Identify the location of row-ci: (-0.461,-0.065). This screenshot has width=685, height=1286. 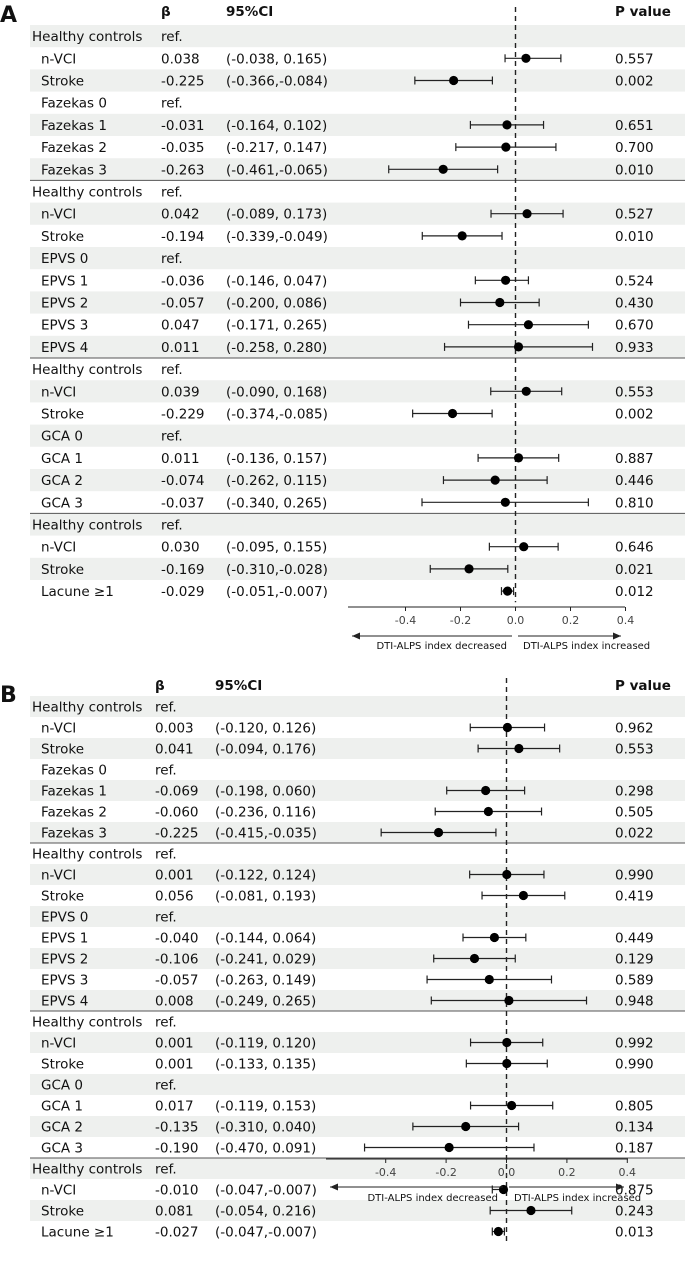
(277, 170).